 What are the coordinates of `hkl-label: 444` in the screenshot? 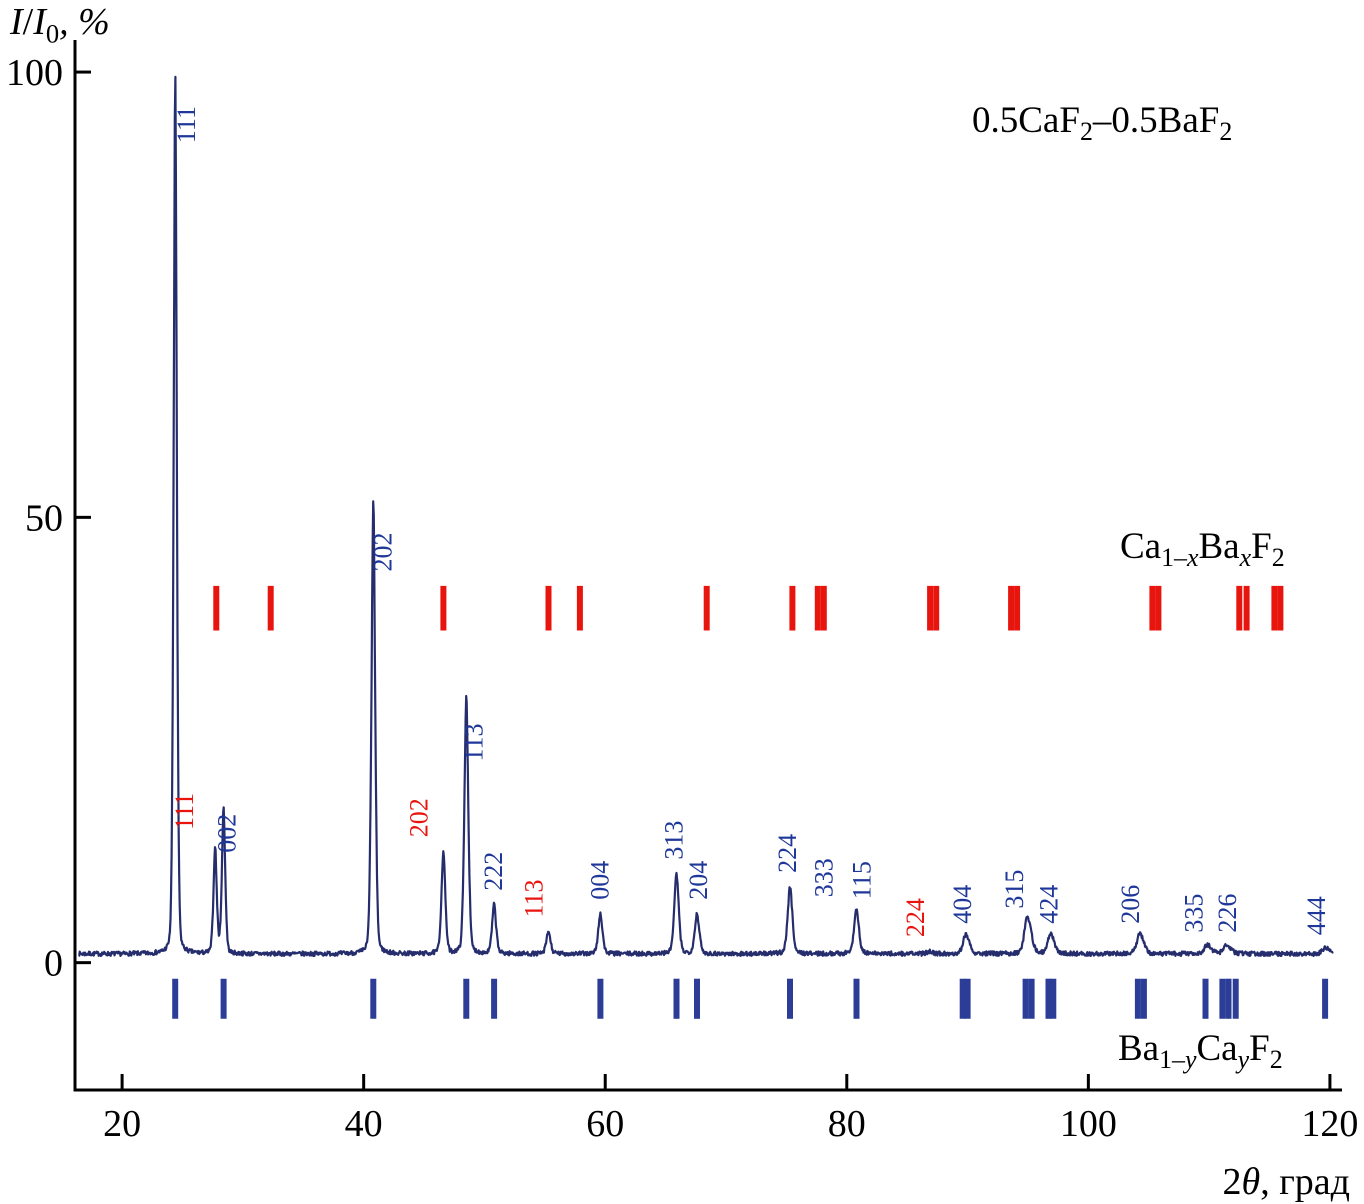 It's located at (1316, 915).